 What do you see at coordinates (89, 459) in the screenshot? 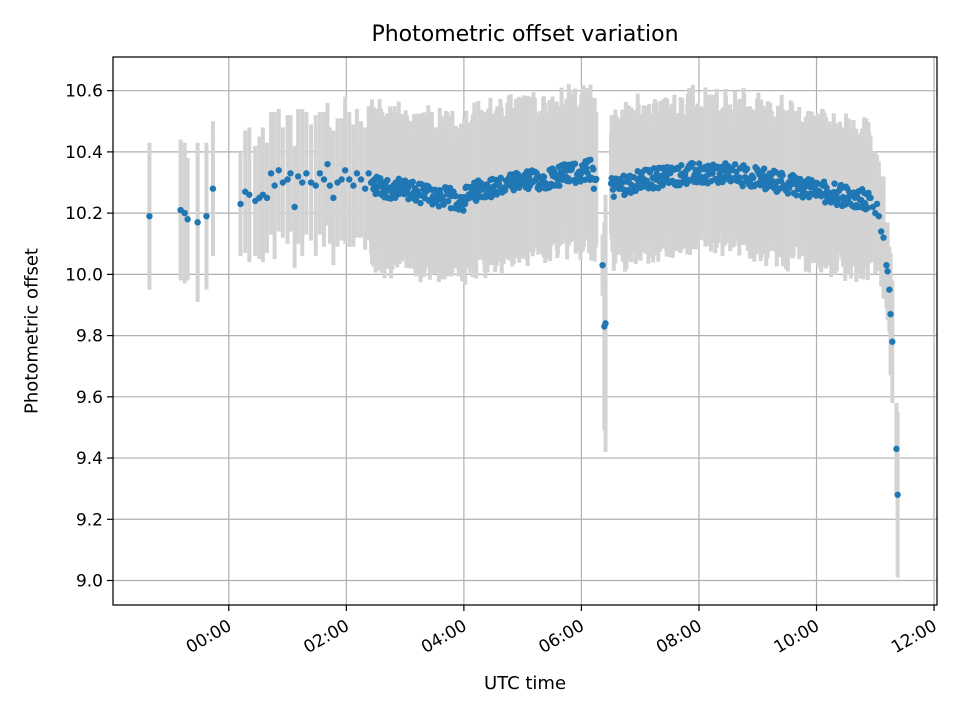
I see `y-tick-label: 9.4` at bounding box center [89, 459].